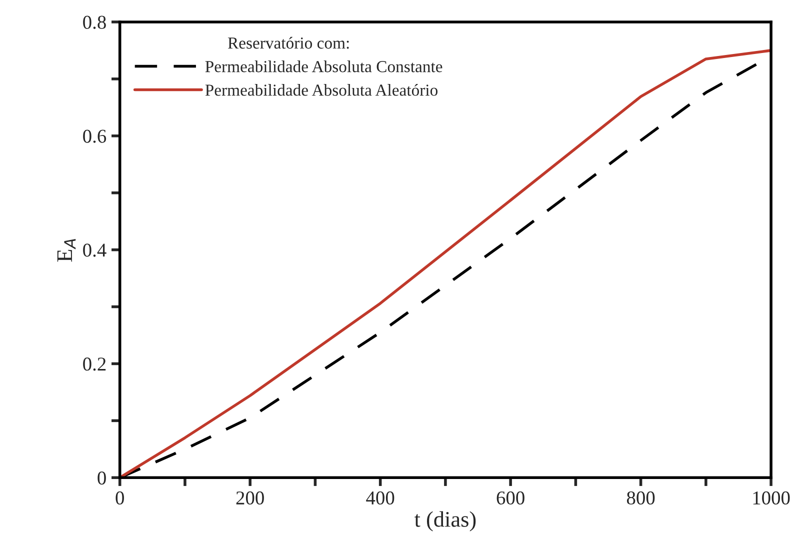 This screenshot has height=549, width=799. Describe the element at coordinates (94, 22) in the screenshot. I see `y-tick-label: 0.8` at that location.